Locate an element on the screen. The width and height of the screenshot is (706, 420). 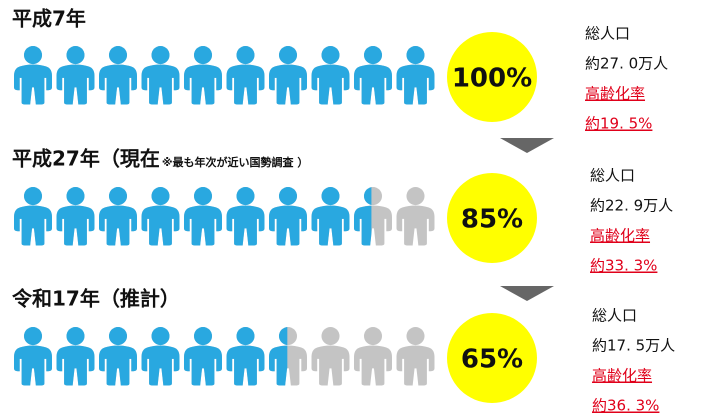
row-note: ※最も年次が近い国勢調査 ） is located at coordinates (235, 162).